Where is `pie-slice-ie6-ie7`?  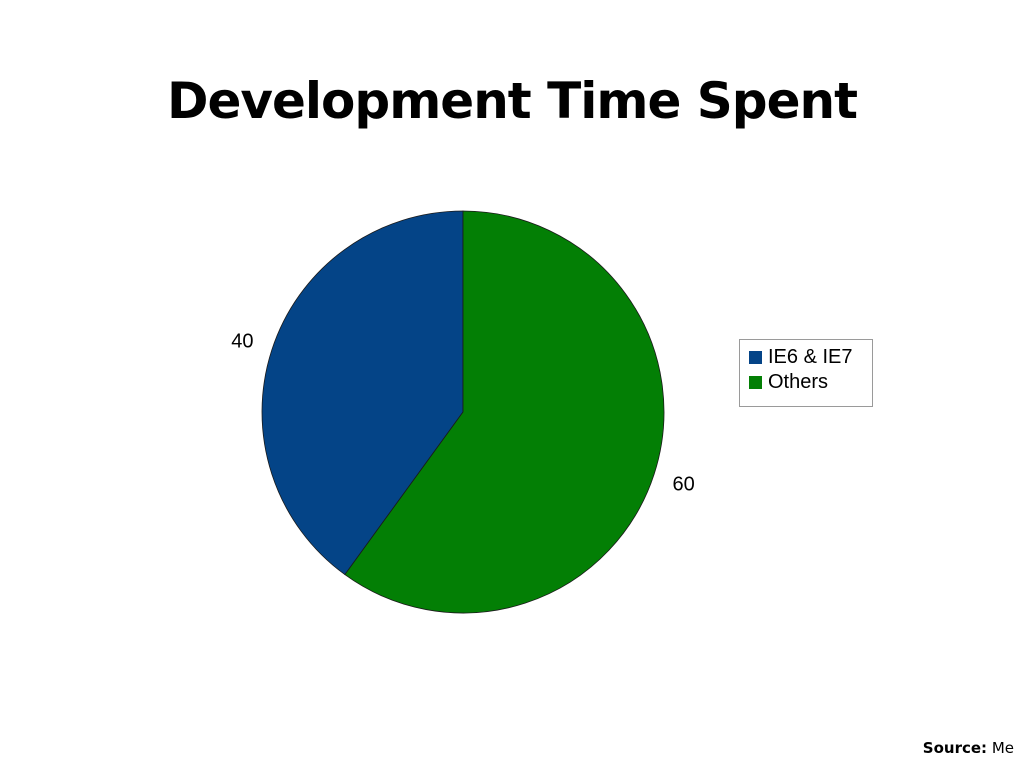
pie-slice-ie6-ie7 is located at coordinates (362, 393).